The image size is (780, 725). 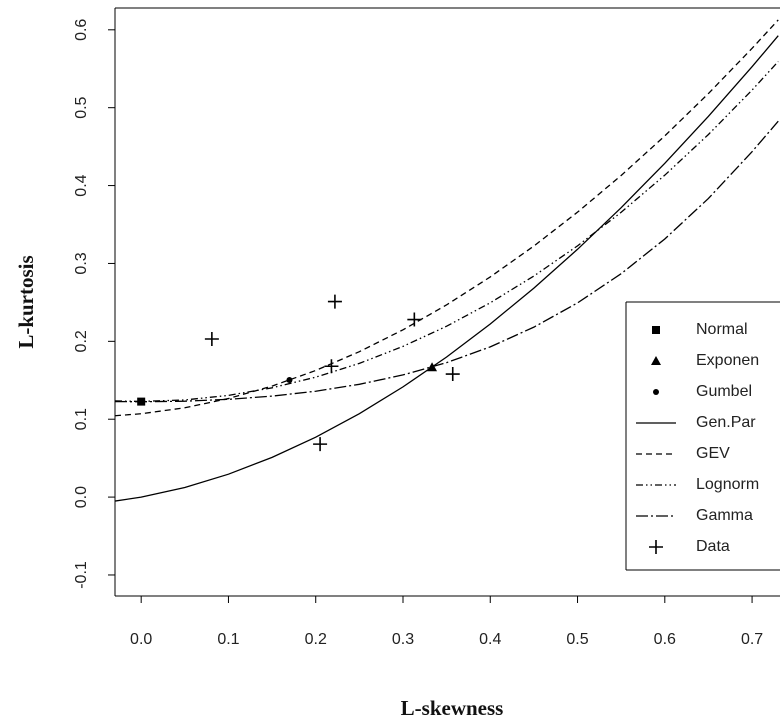 What do you see at coordinates (713, 546) in the screenshot?
I see `legend-label: Data` at bounding box center [713, 546].